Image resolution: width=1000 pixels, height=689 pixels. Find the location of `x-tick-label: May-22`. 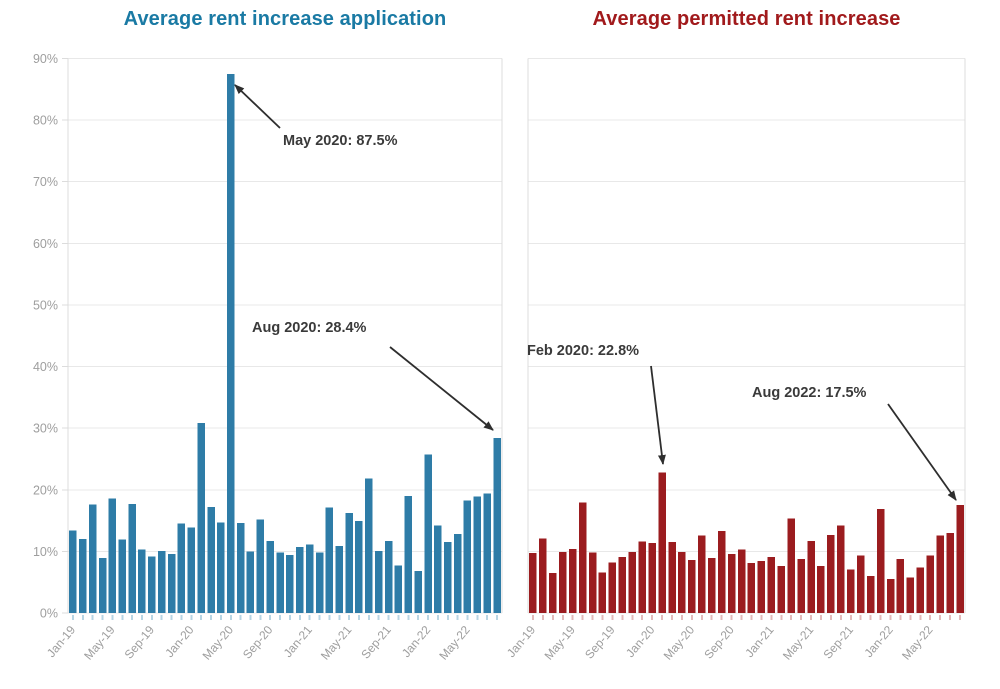

x-tick-label: May-22 is located at coordinates (917, 643).